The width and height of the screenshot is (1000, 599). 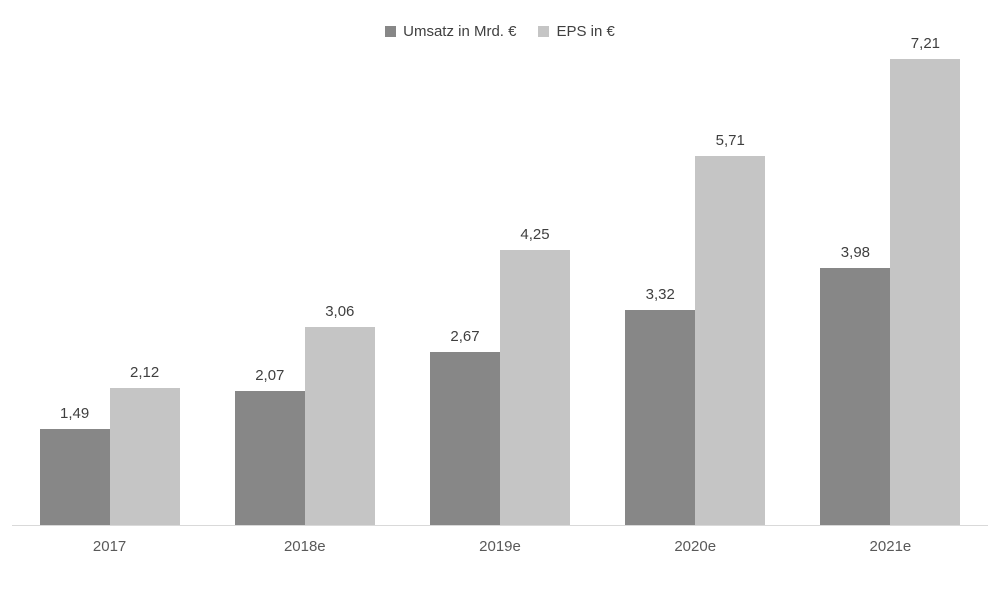 What do you see at coordinates (270, 375) in the screenshot?
I see `bar-value-label: 2,07` at bounding box center [270, 375].